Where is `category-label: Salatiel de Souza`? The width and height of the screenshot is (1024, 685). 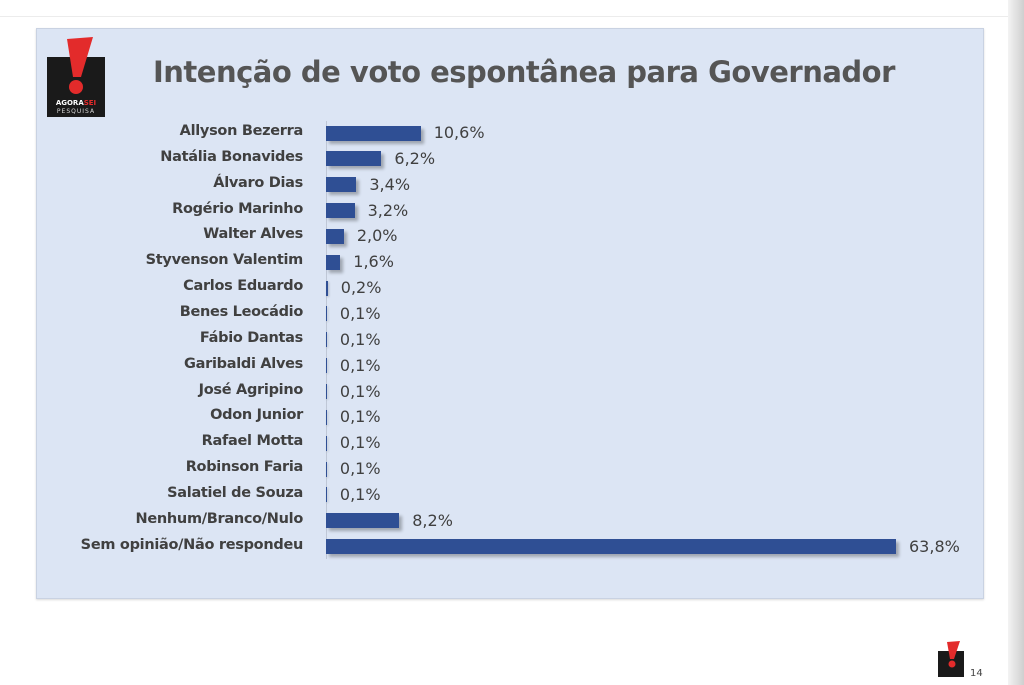
category-label: Salatiel de Souza is located at coordinates (235, 492).